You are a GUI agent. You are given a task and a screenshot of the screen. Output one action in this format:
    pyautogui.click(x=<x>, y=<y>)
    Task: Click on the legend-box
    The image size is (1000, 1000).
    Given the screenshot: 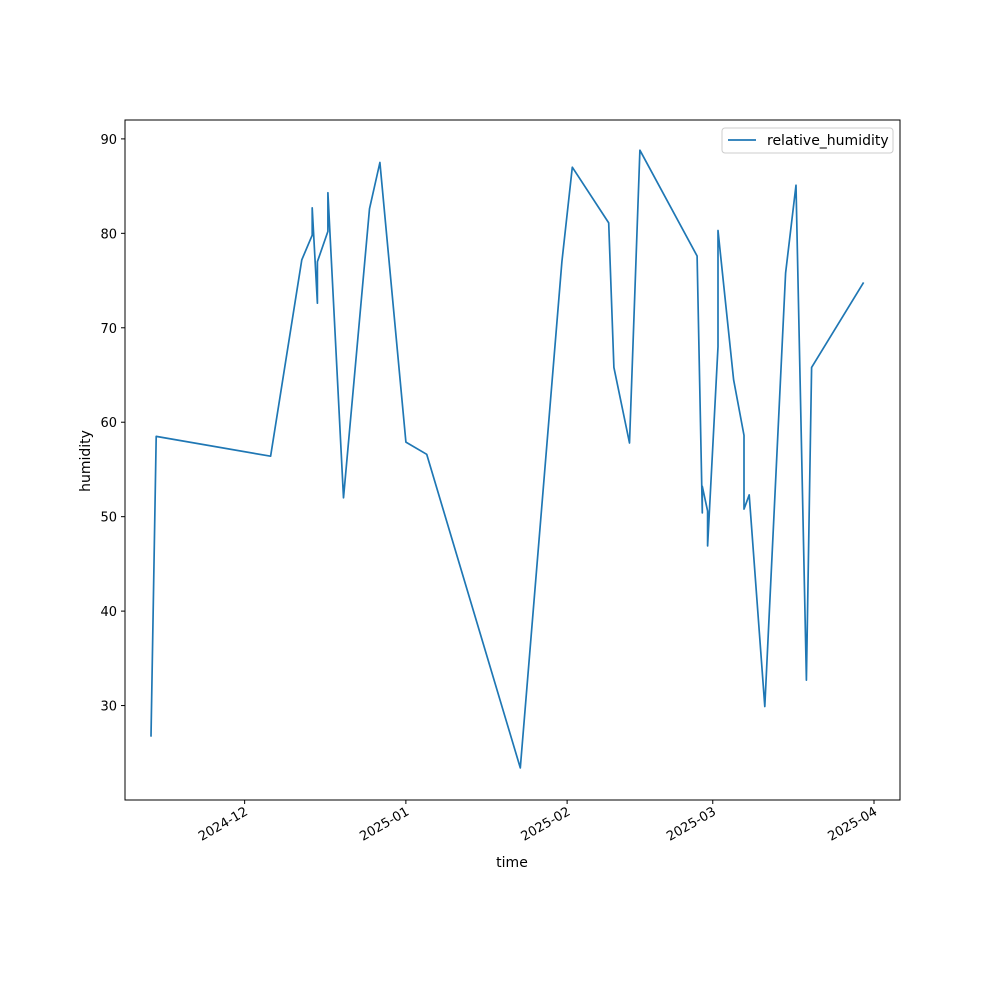 What is the action you would take?
    pyautogui.click(x=807, y=140)
    